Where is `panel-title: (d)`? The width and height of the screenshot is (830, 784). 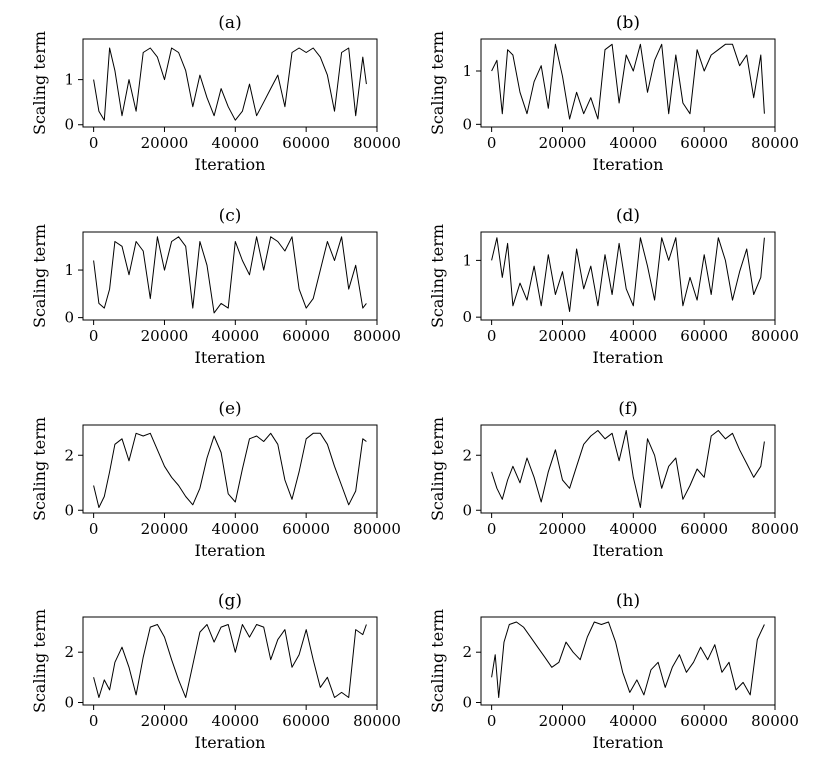 panel-title: (d) is located at coordinates (628, 216).